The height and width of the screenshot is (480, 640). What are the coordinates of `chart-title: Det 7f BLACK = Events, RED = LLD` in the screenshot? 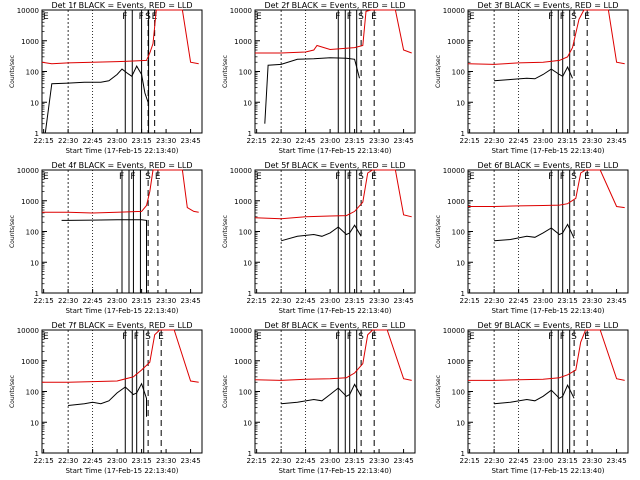 It's located at (121, 325).